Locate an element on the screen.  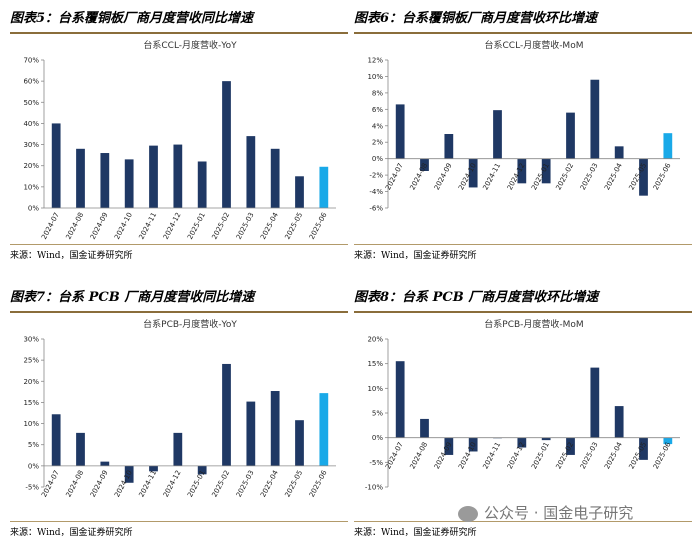
chart-title: 台系PCB-月度营收-MoM is located at coordinates (533, 324).